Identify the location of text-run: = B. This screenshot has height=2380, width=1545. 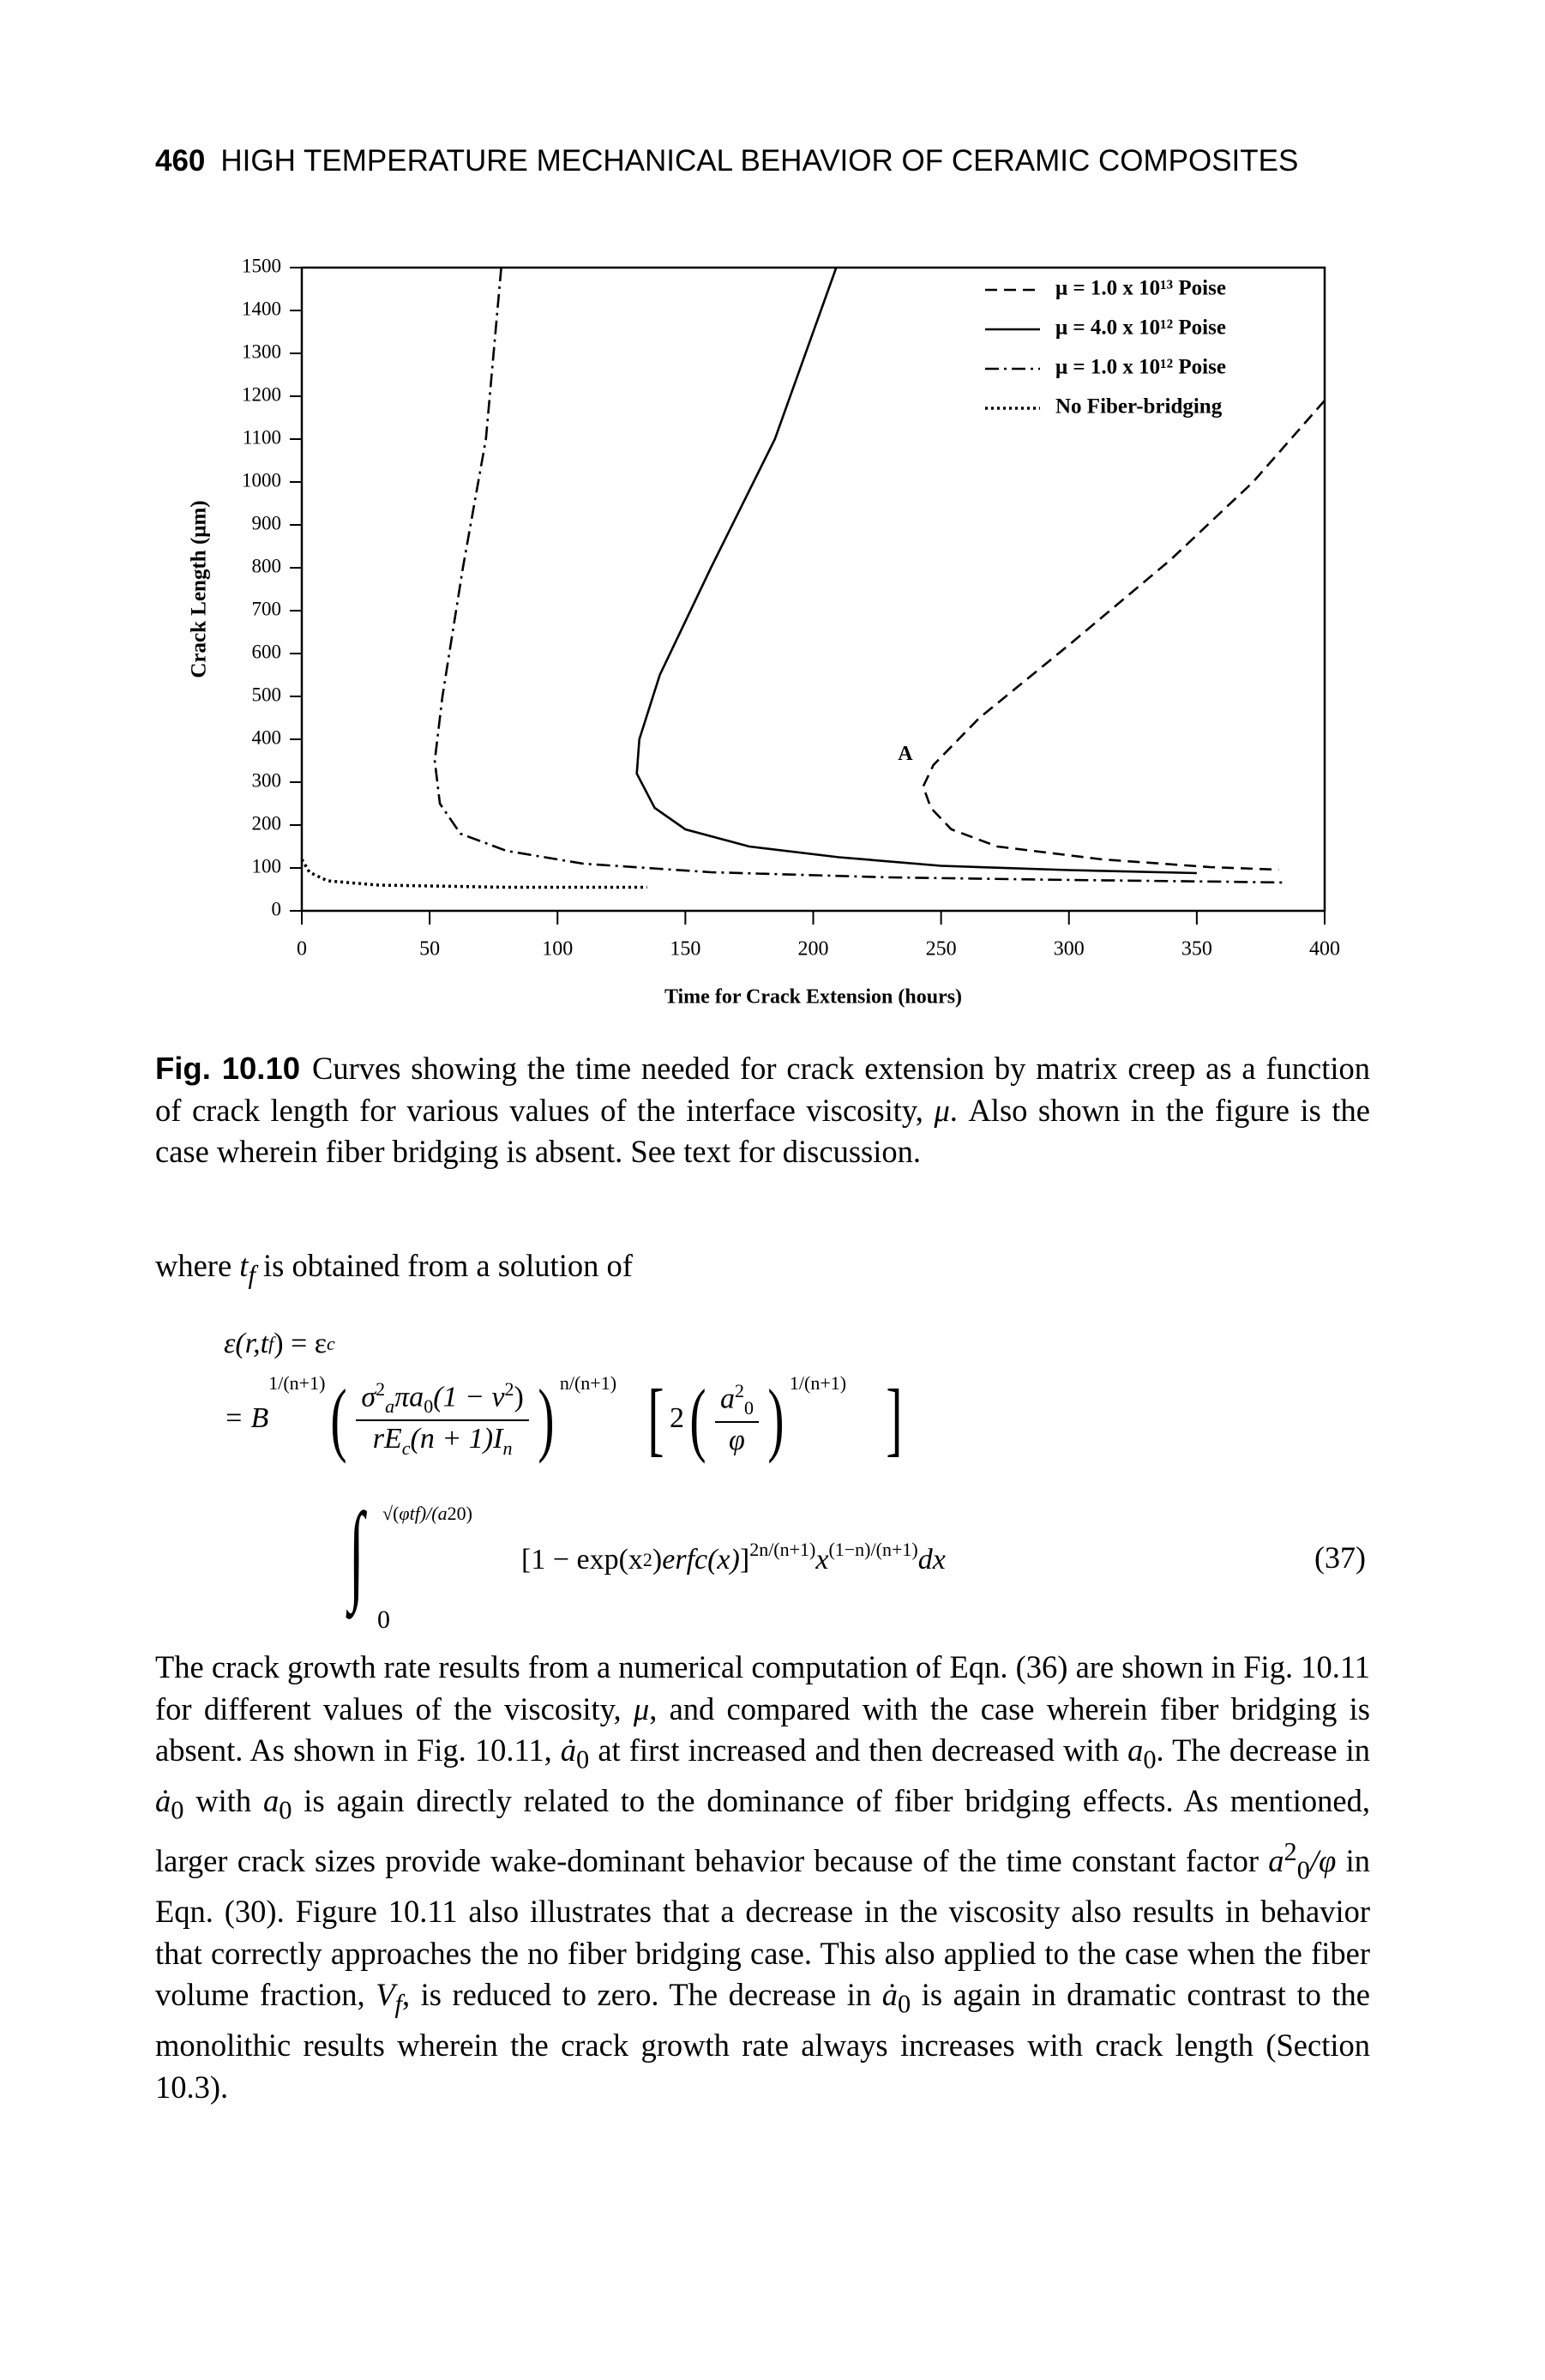
(246, 1418).